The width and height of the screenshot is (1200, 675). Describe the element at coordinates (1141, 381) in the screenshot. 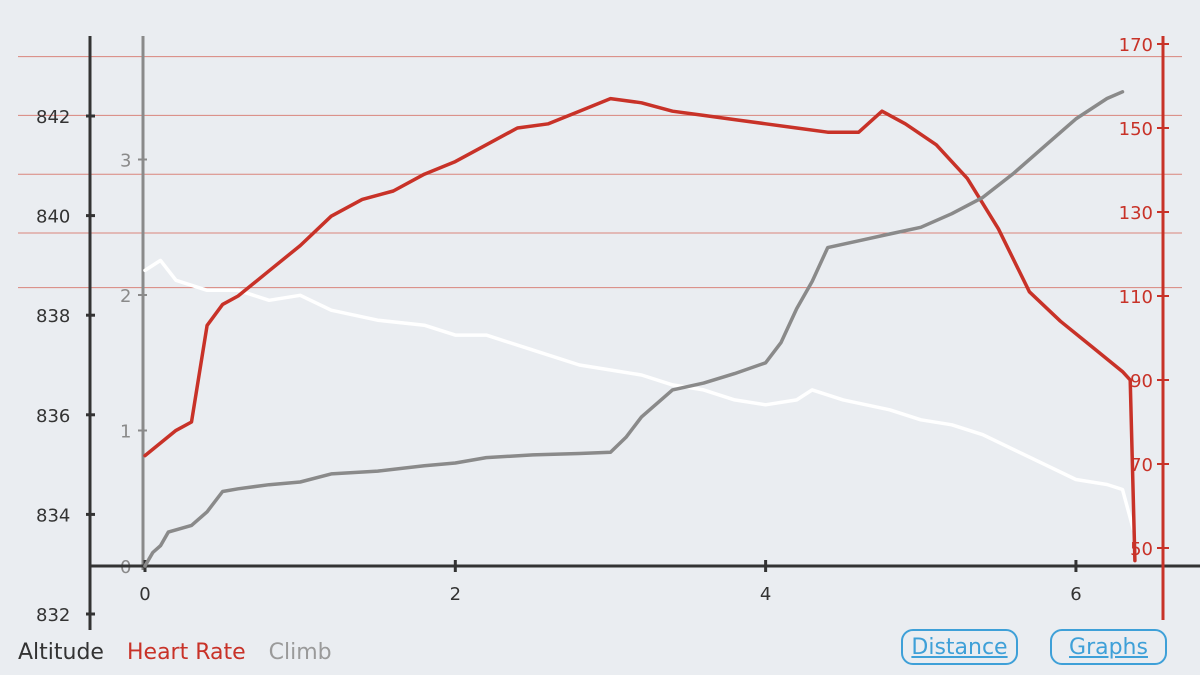

I see `heart-rate-tick-label: 90` at that location.